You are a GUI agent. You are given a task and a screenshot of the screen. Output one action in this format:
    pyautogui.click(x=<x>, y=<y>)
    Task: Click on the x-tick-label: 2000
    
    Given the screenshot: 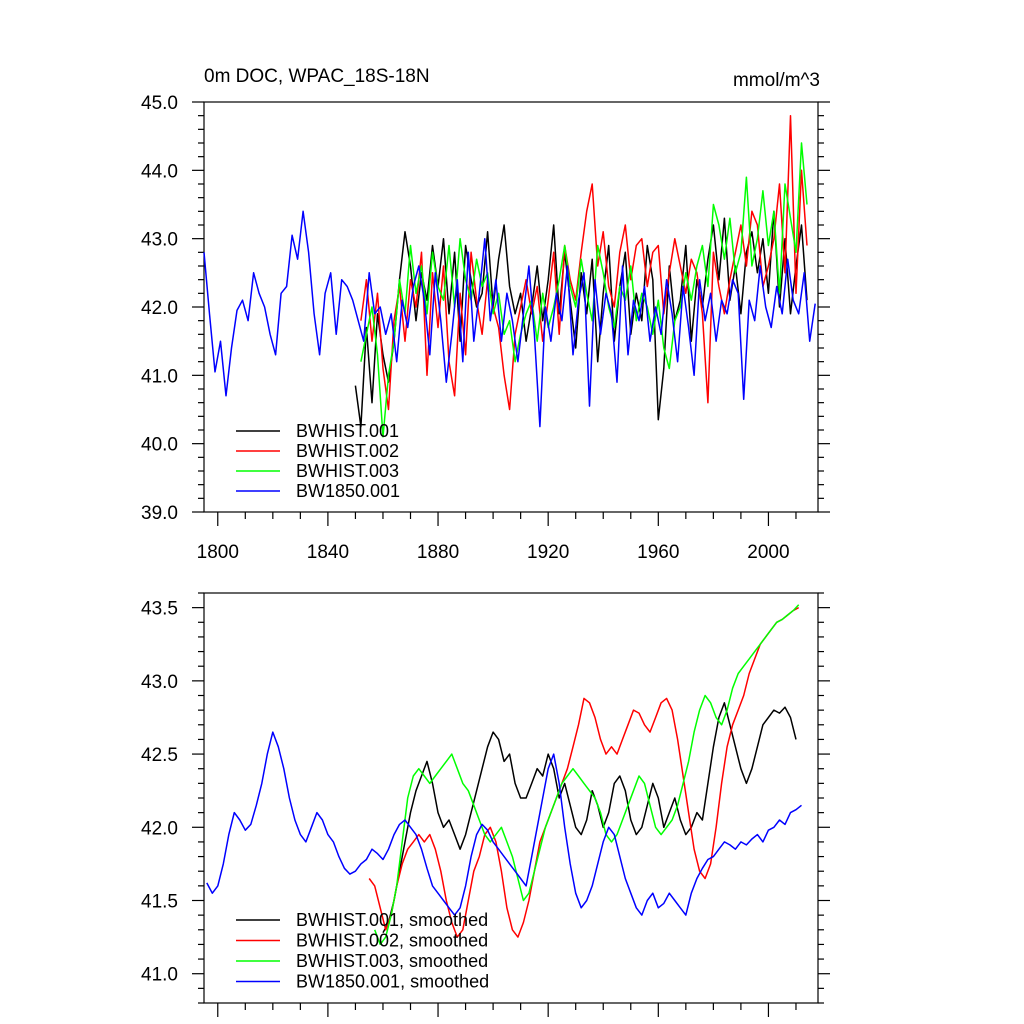 What is the action you would take?
    pyautogui.click(x=768, y=552)
    